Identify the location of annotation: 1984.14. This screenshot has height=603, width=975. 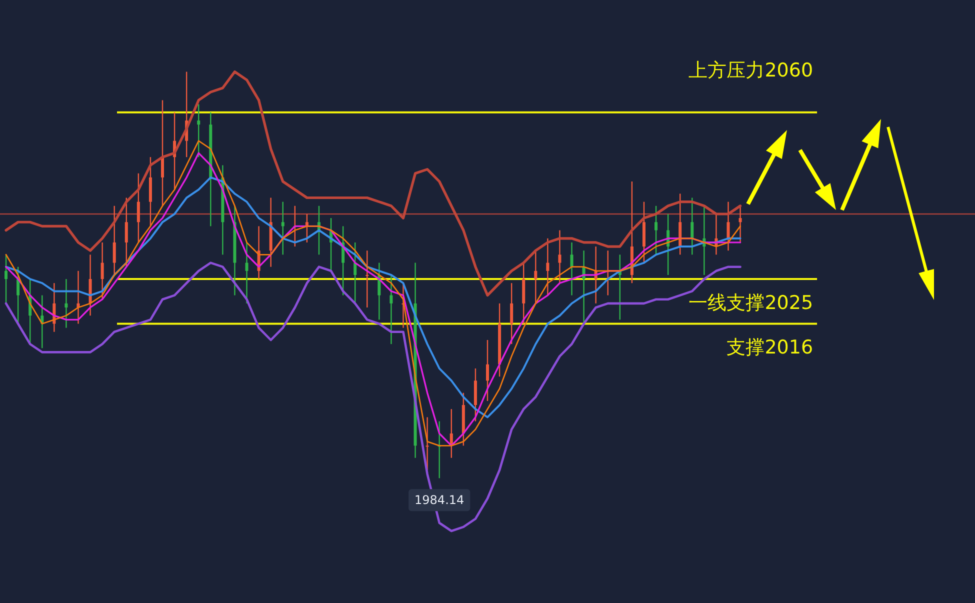
(439, 500).